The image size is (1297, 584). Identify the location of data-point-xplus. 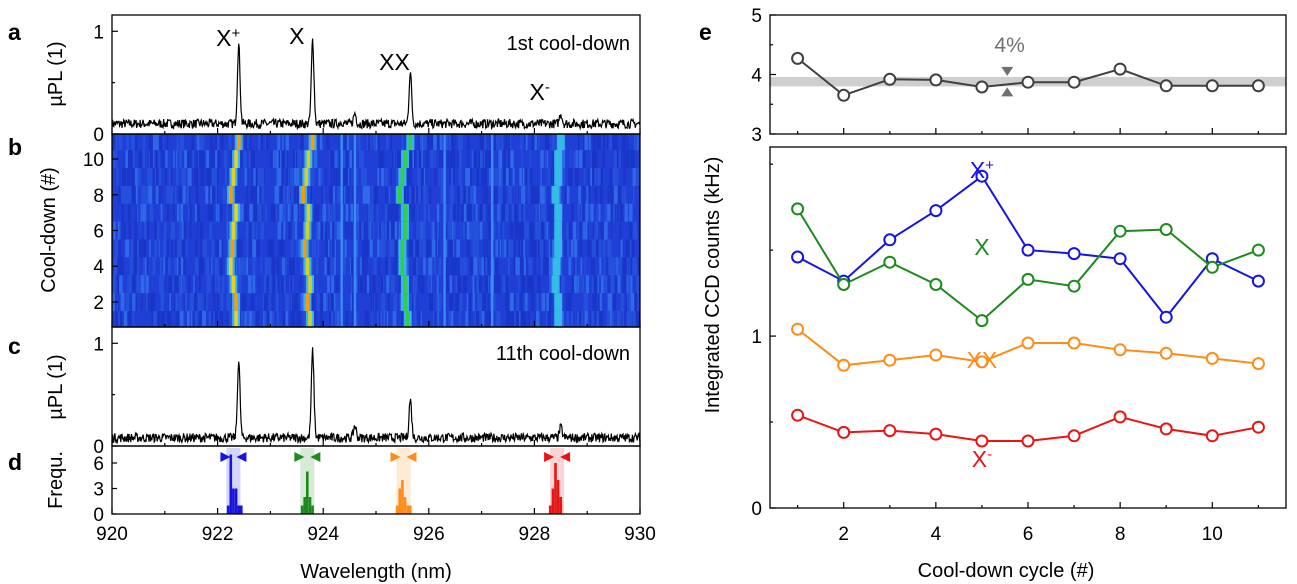
(798, 257).